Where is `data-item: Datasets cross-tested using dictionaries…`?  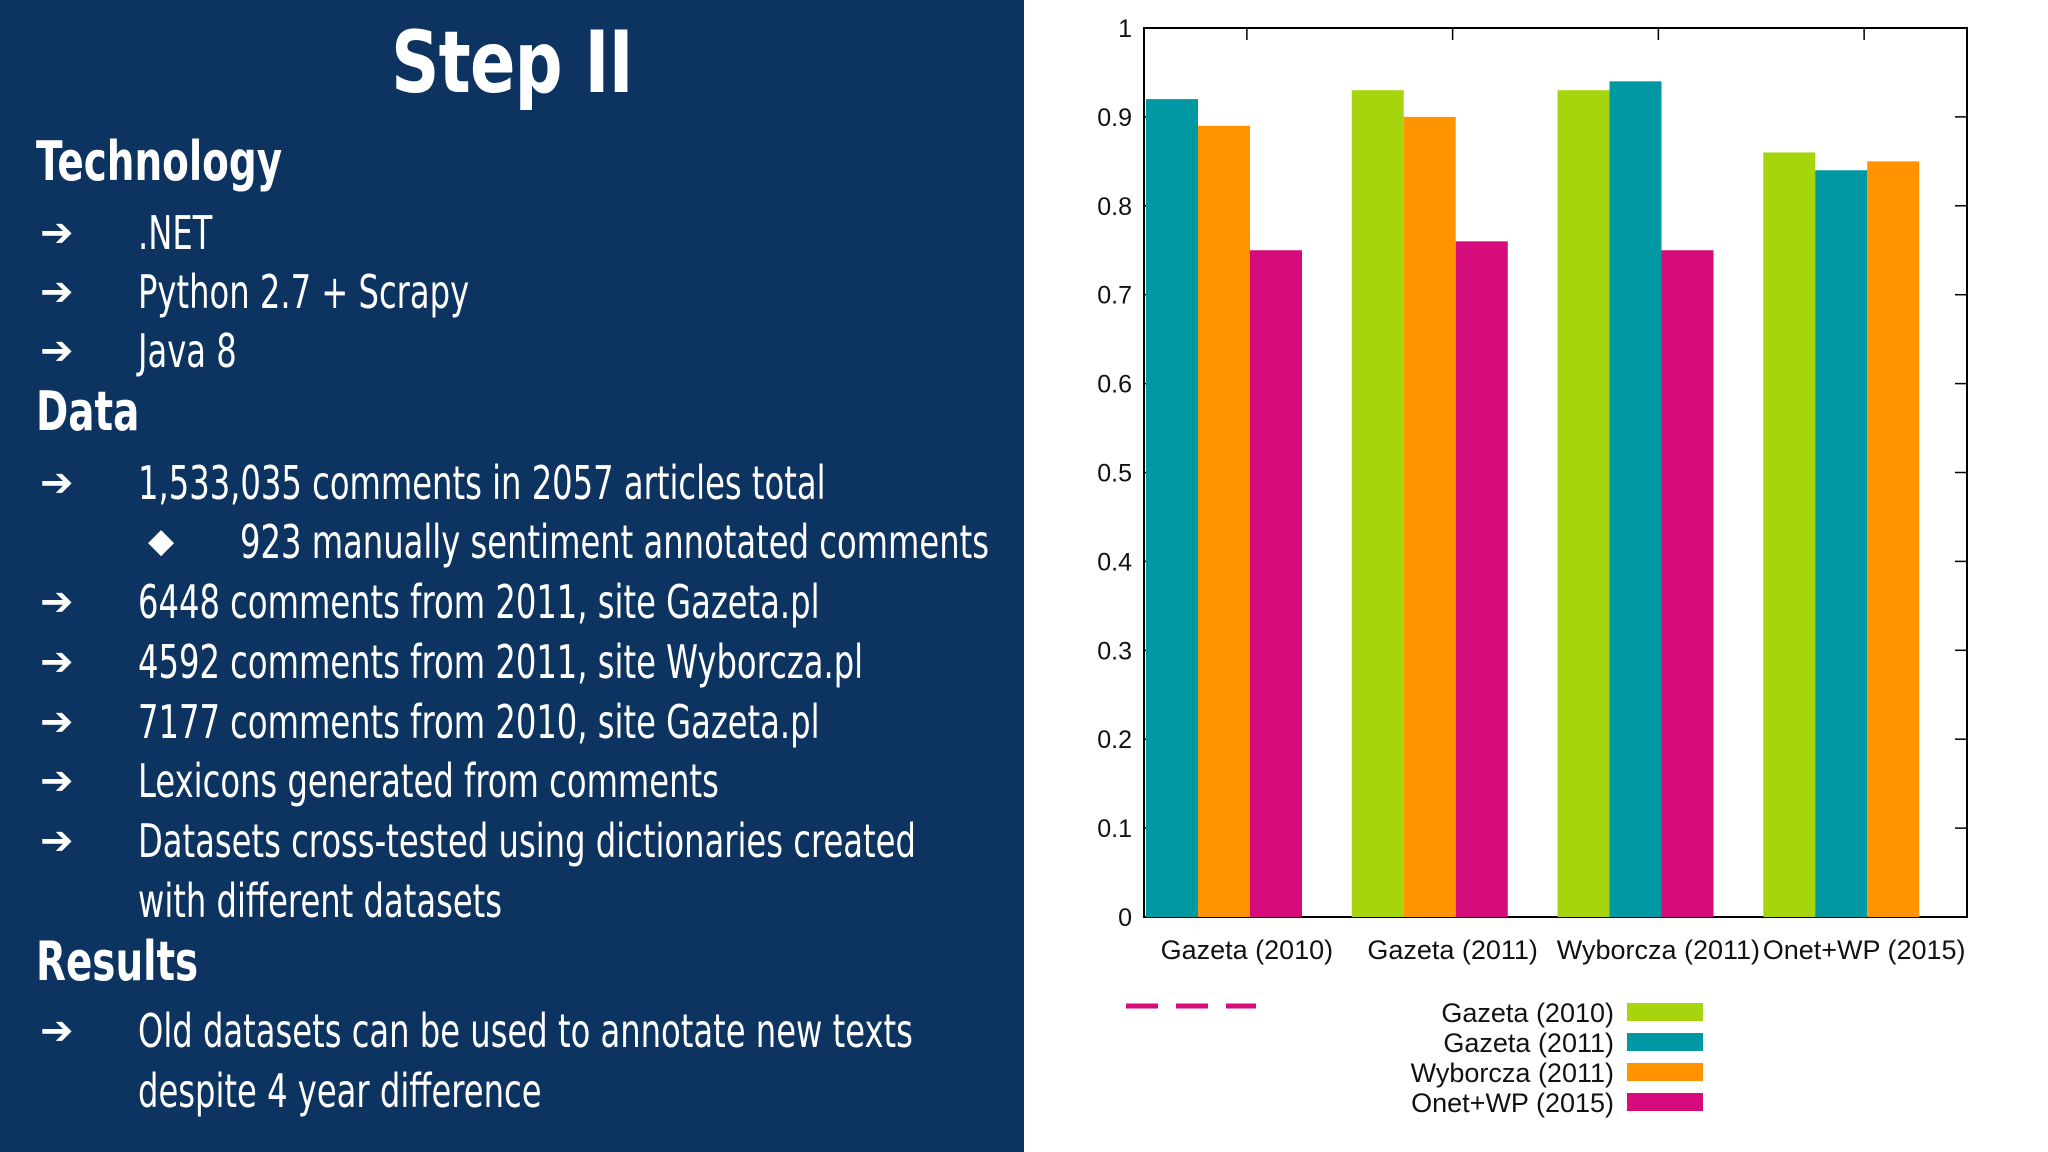 data-item: Datasets cross-tested using dictionaries… is located at coordinates (527, 841).